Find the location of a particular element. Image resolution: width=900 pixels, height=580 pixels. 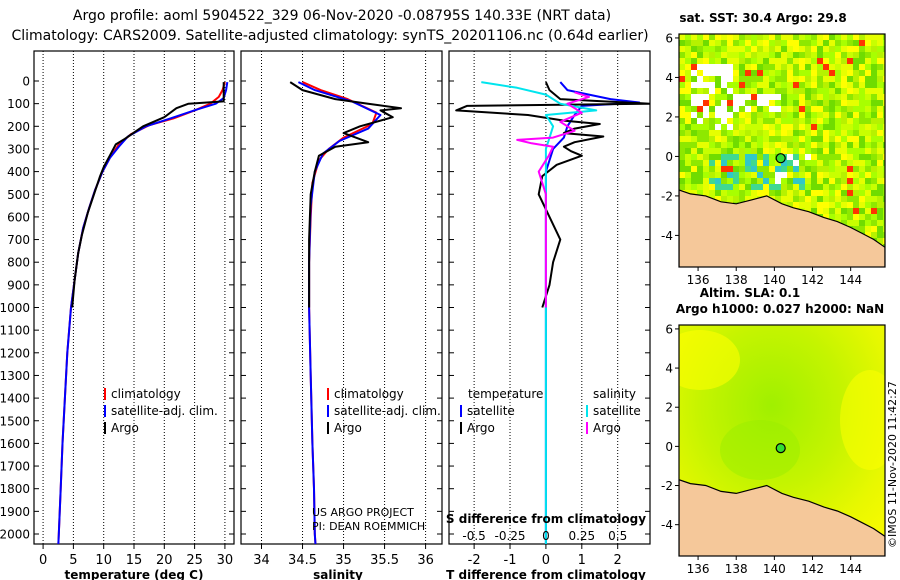

map-lon-tick-label: 142 is located at coordinates (812, 569).